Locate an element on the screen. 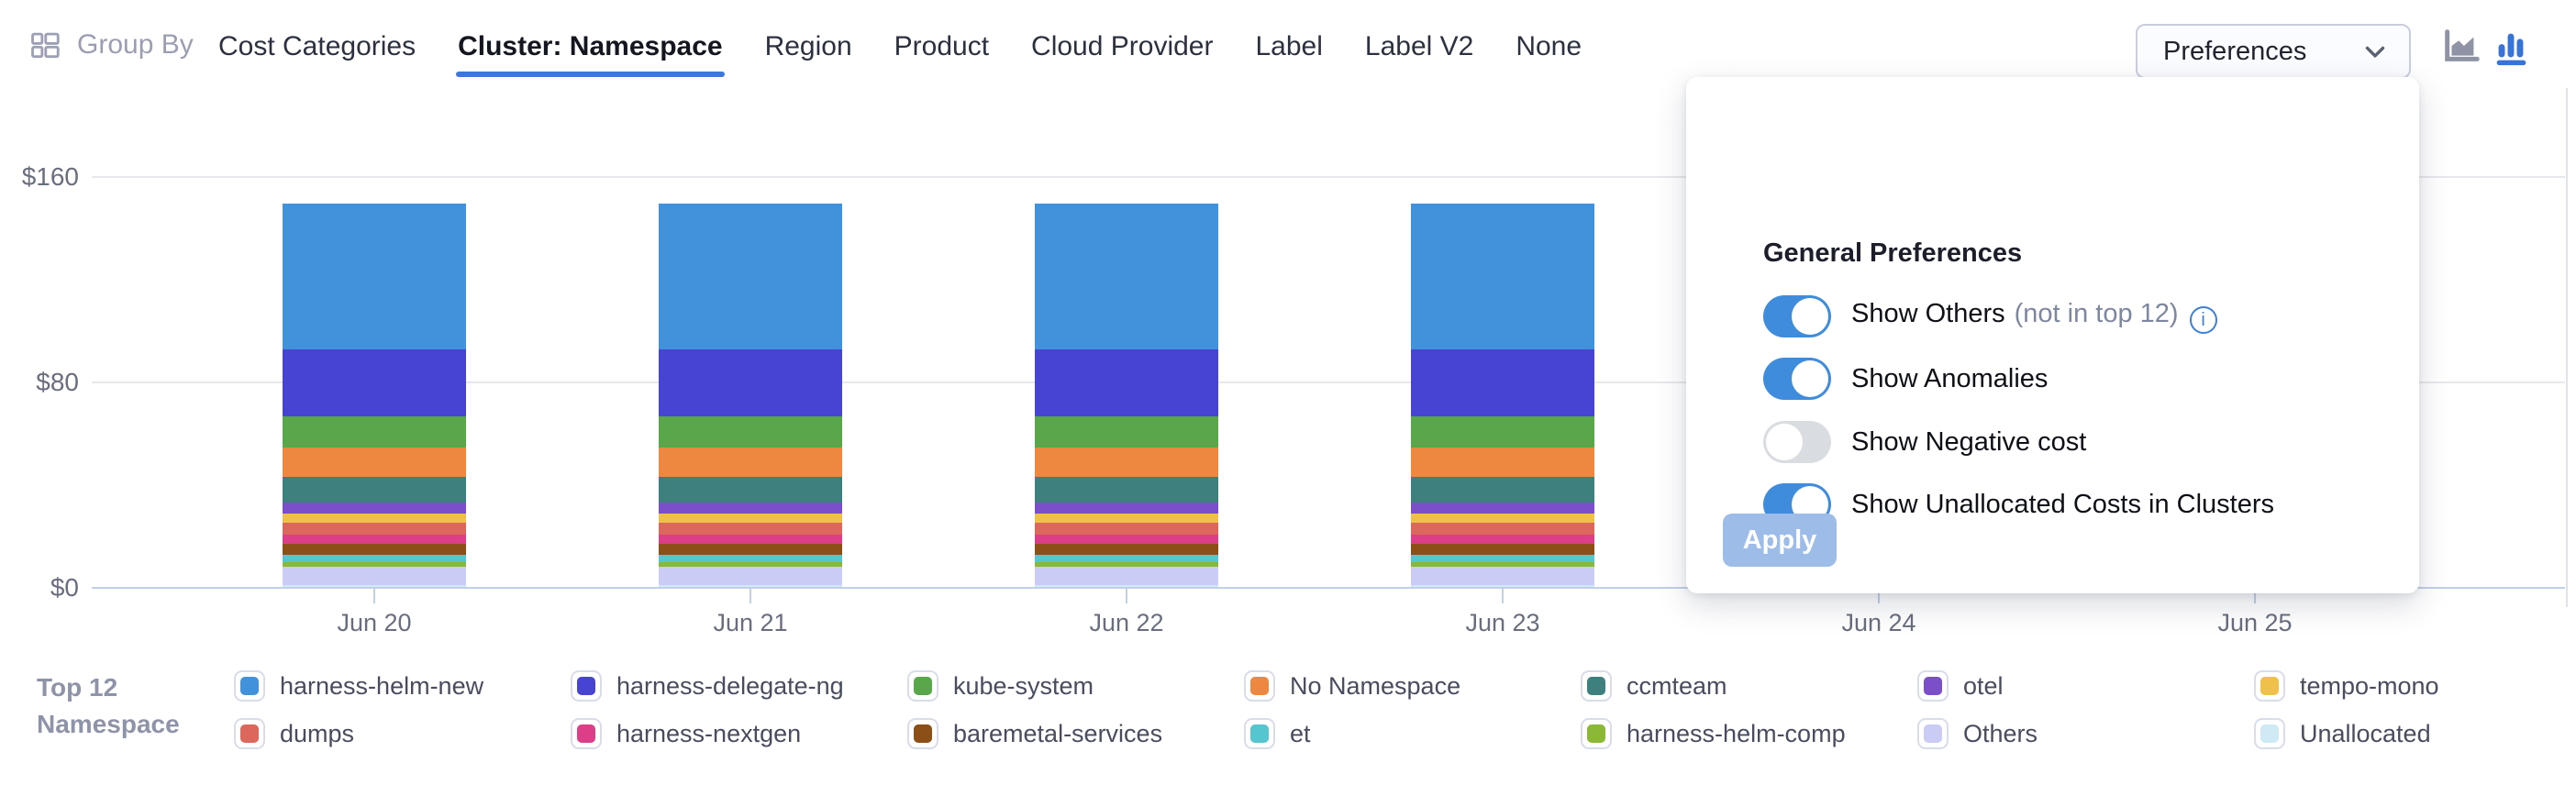 Image resolution: width=2576 pixels, height=785 pixels. tab-product: Product is located at coordinates (942, 49).